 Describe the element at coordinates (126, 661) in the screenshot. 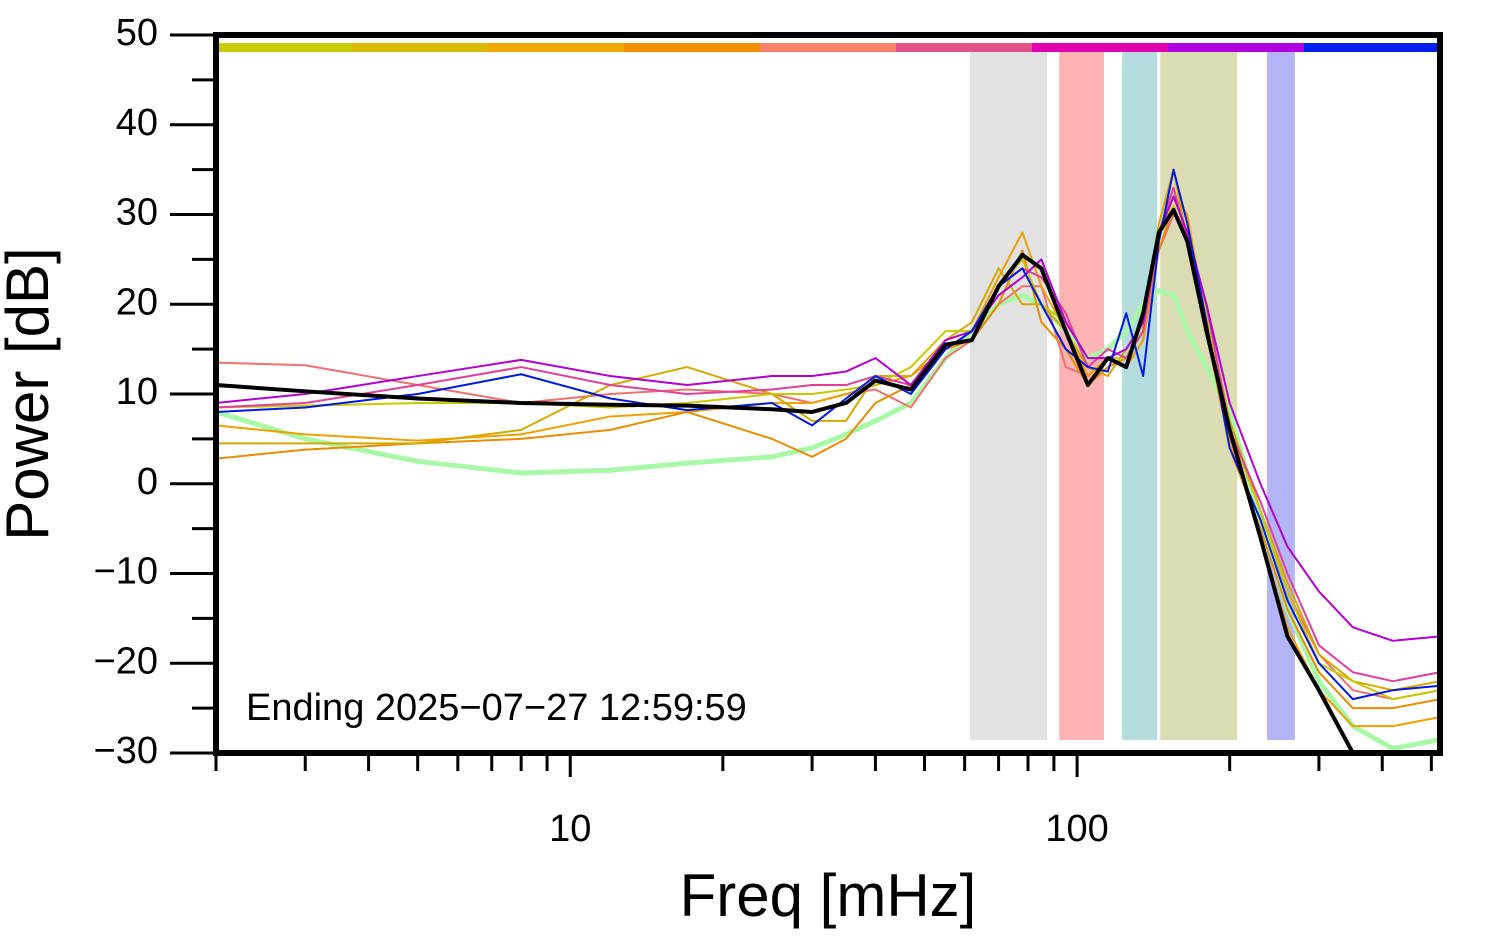

I see `y-tick-label: −20` at that location.